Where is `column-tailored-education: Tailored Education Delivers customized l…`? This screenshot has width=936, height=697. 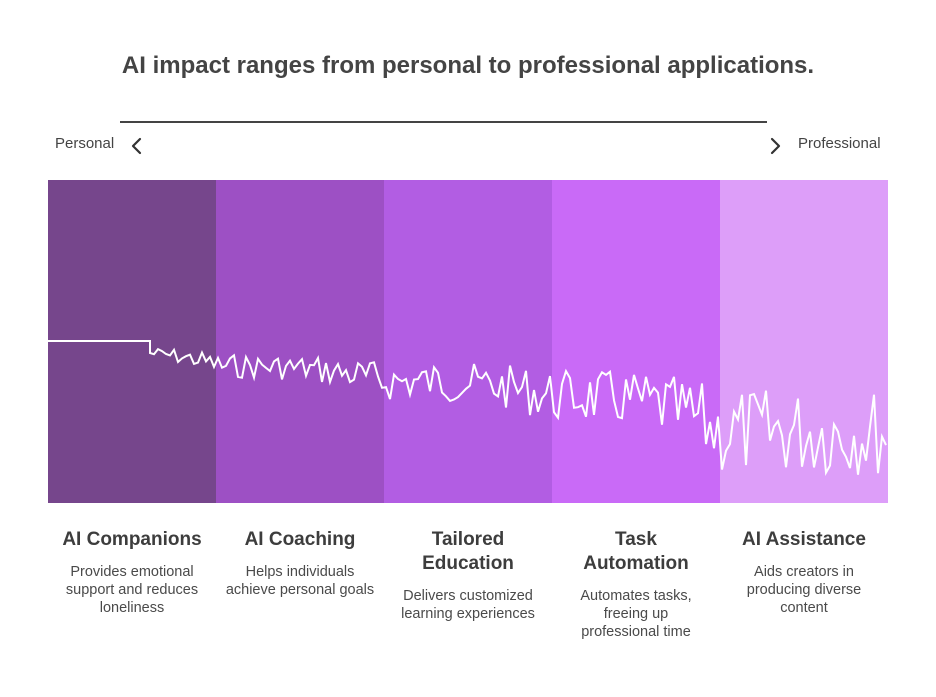
column-tailored-education: Tailored Education Delivers customized l… is located at coordinates (468, 575).